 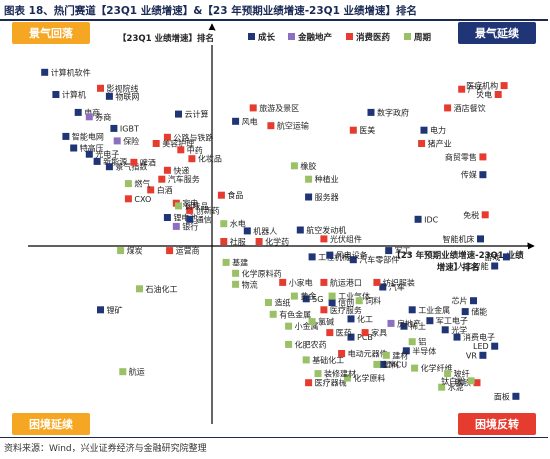 I want to click on point-label: 啤酒, so click(x=148, y=162).